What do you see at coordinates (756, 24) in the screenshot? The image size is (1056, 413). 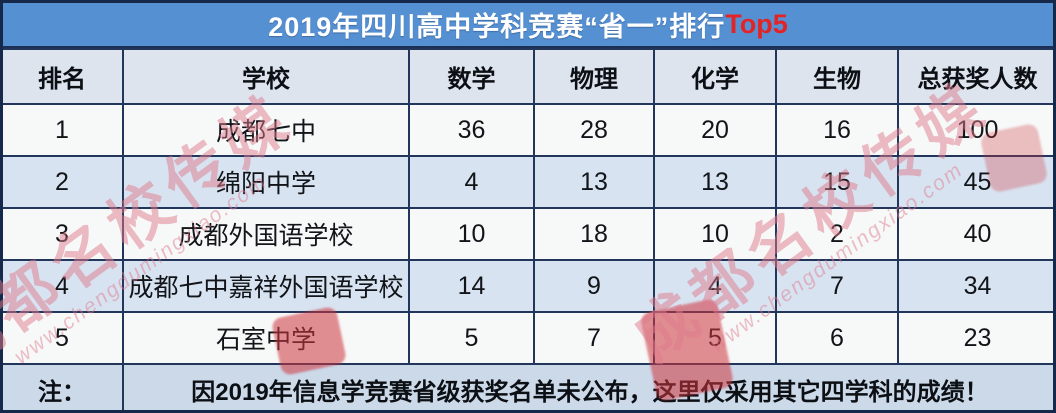 I see `title-top5-highlight: Top5` at bounding box center [756, 24].